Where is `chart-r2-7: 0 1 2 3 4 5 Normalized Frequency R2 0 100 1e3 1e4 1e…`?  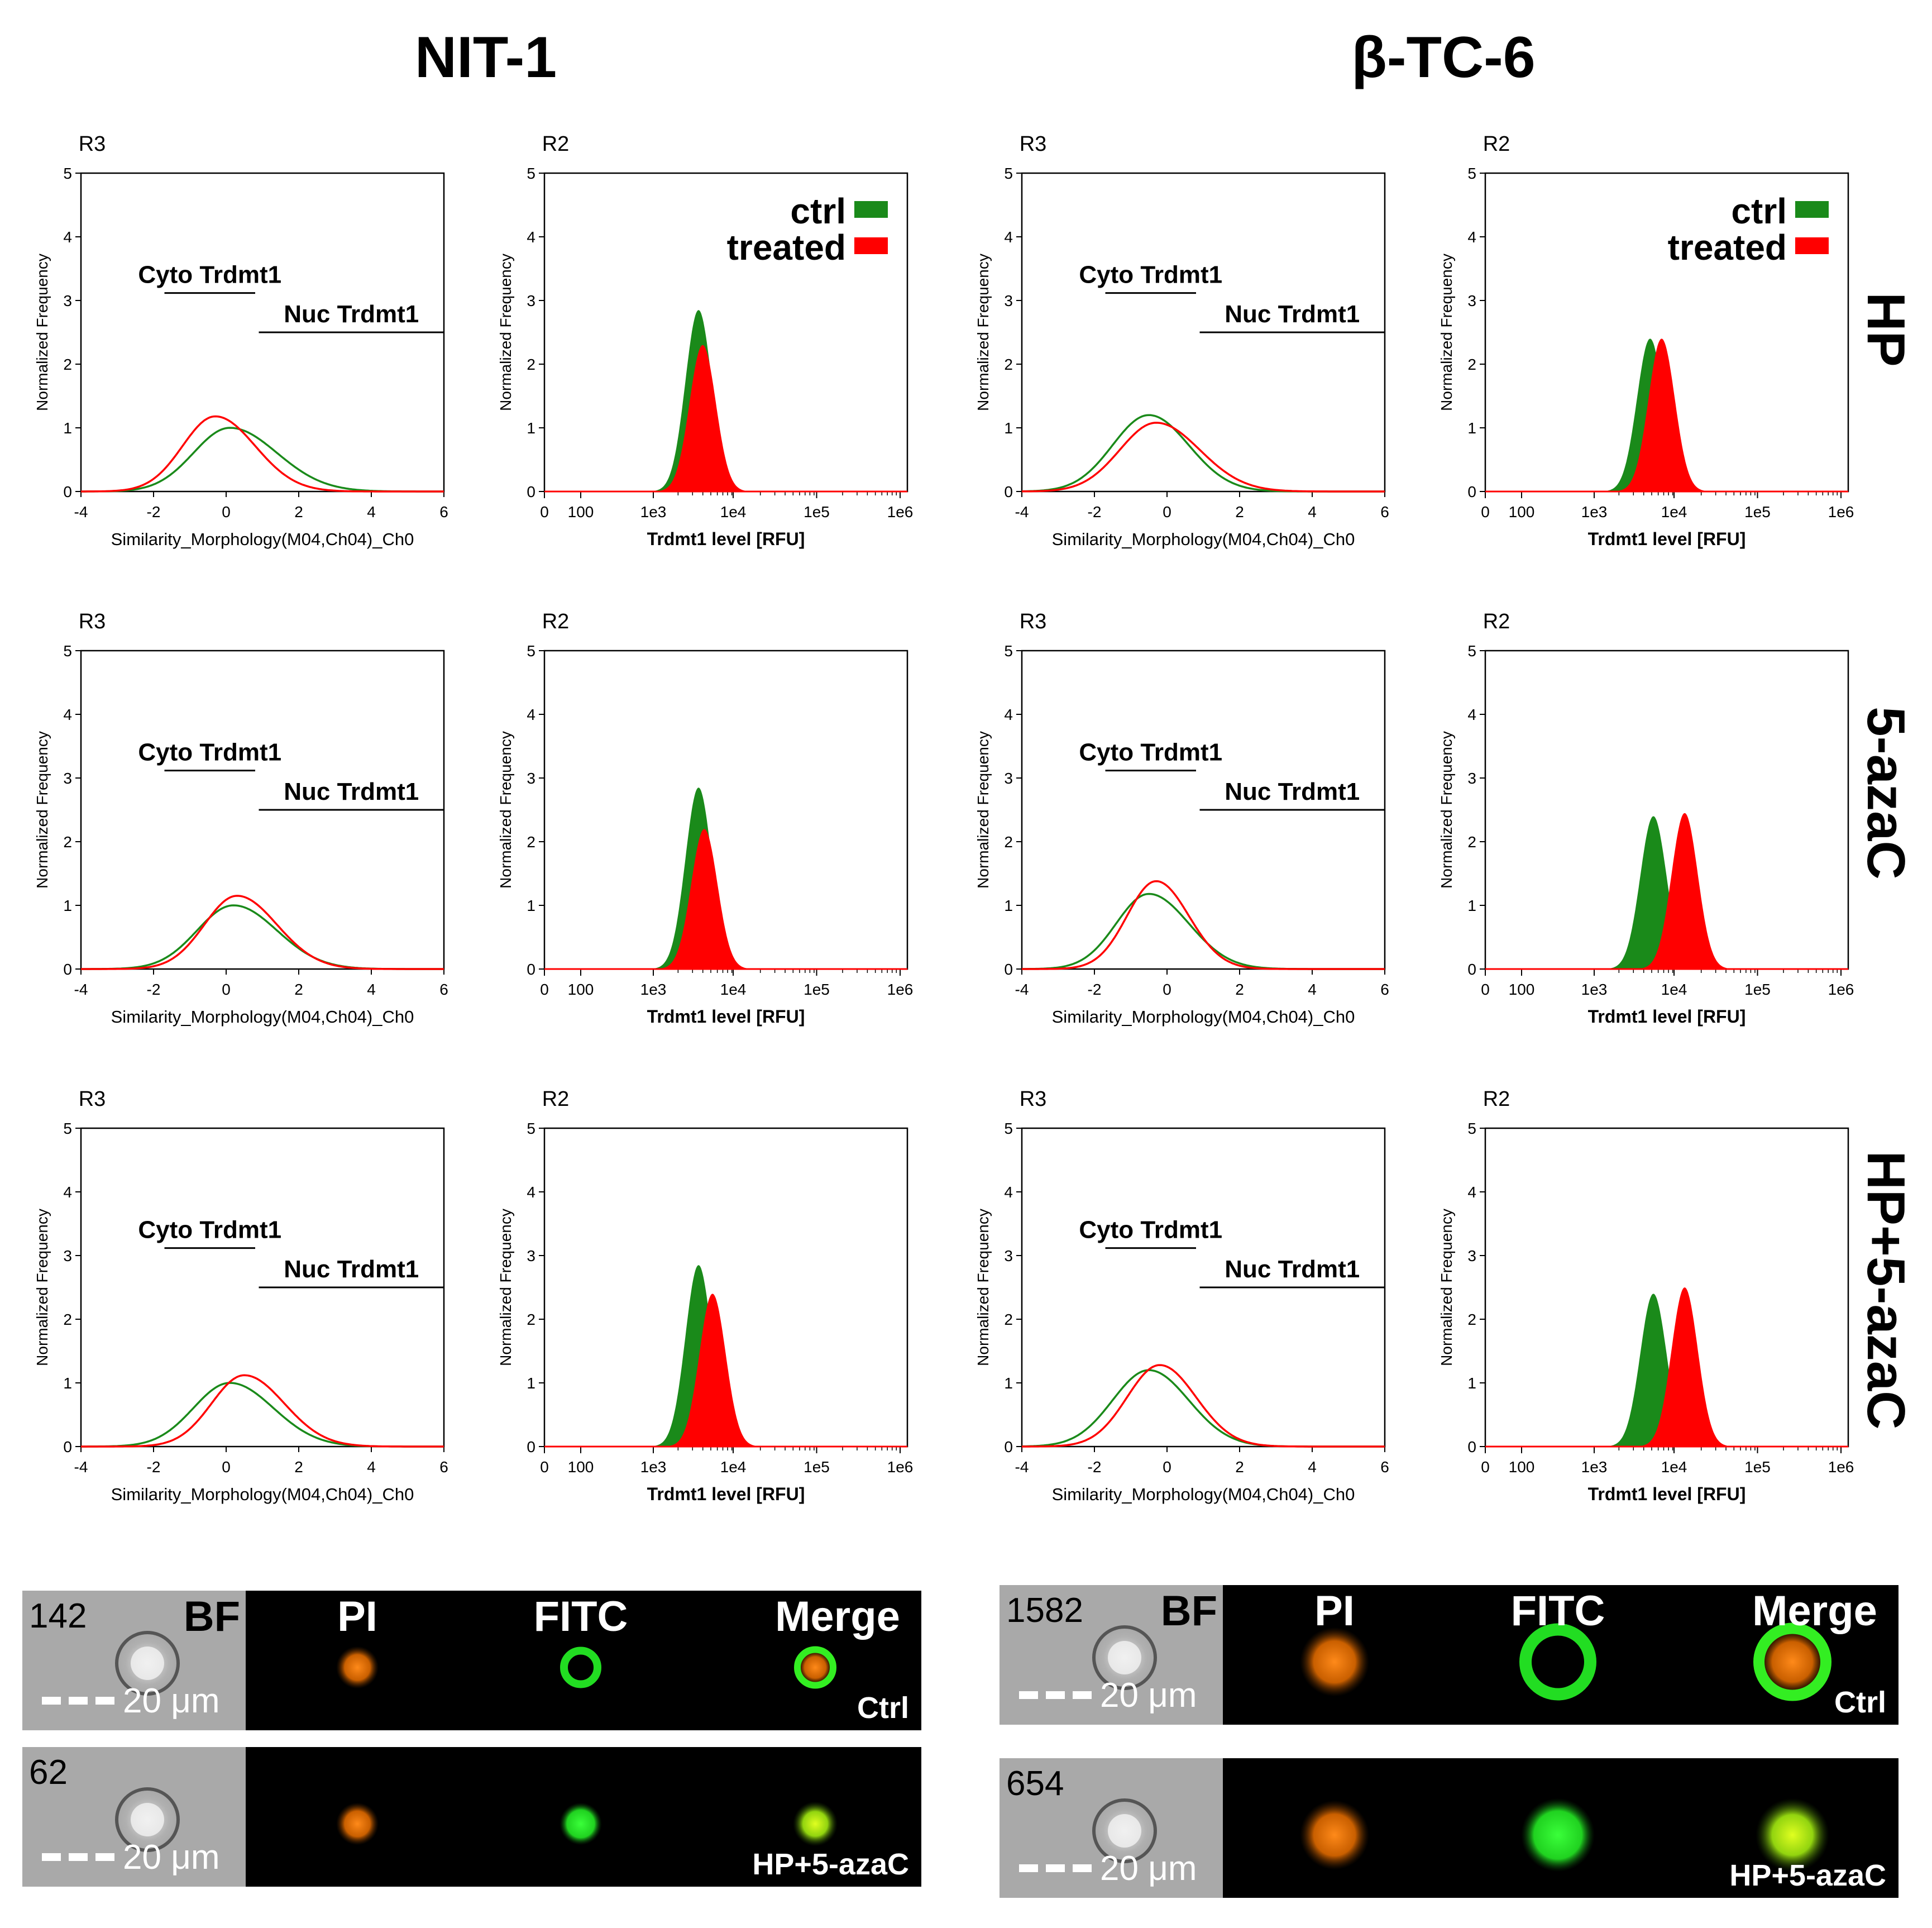
chart-r2-7: 0 1 2 3 4 5 Normalized Frequency R2 0 100 1e3 1e4 1e… is located at coordinates (1646, 818).